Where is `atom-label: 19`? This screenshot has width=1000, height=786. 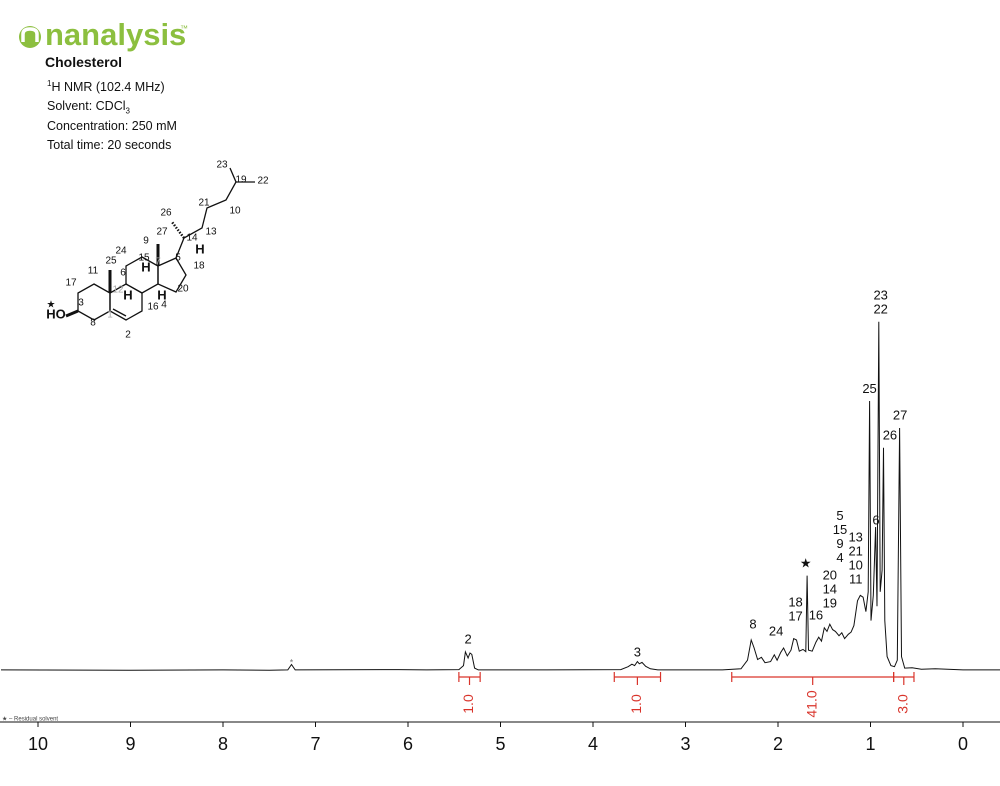
atom-label: 19 is located at coordinates (241, 180).